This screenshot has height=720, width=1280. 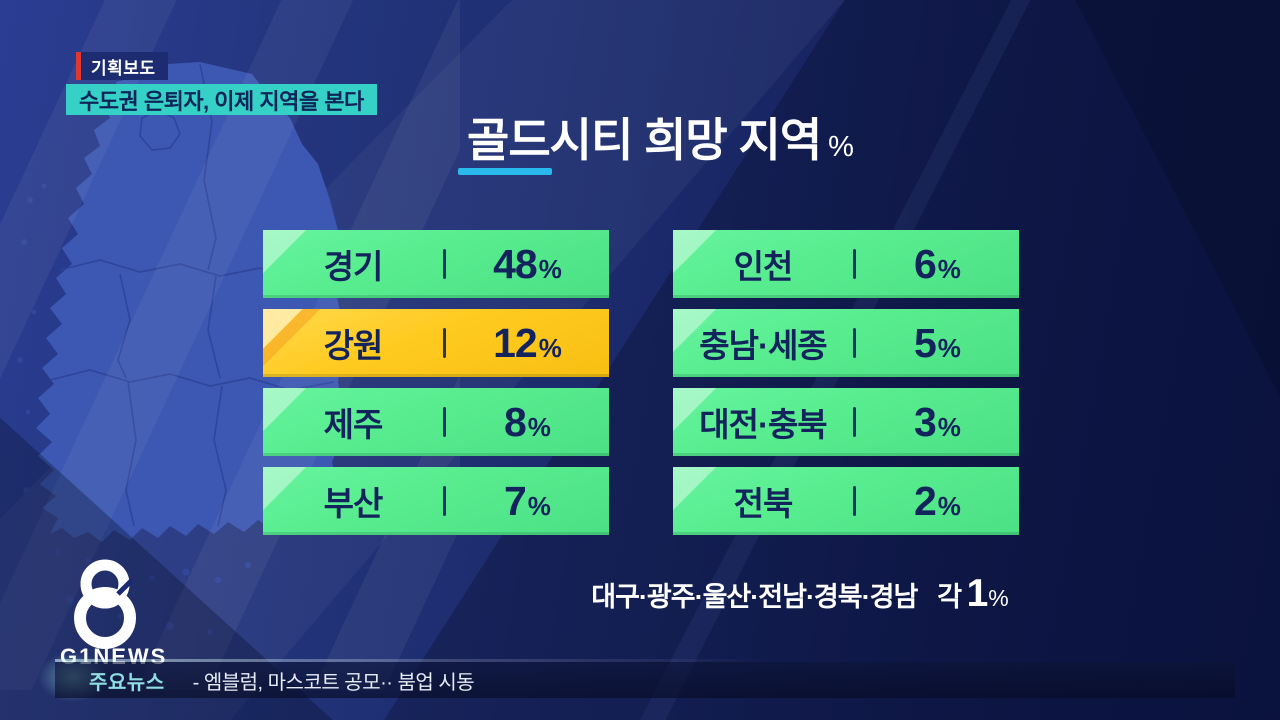 What do you see at coordinates (436, 422) in the screenshot?
I see `stat-bar-jeju: 제주 8%` at bounding box center [436, 422].